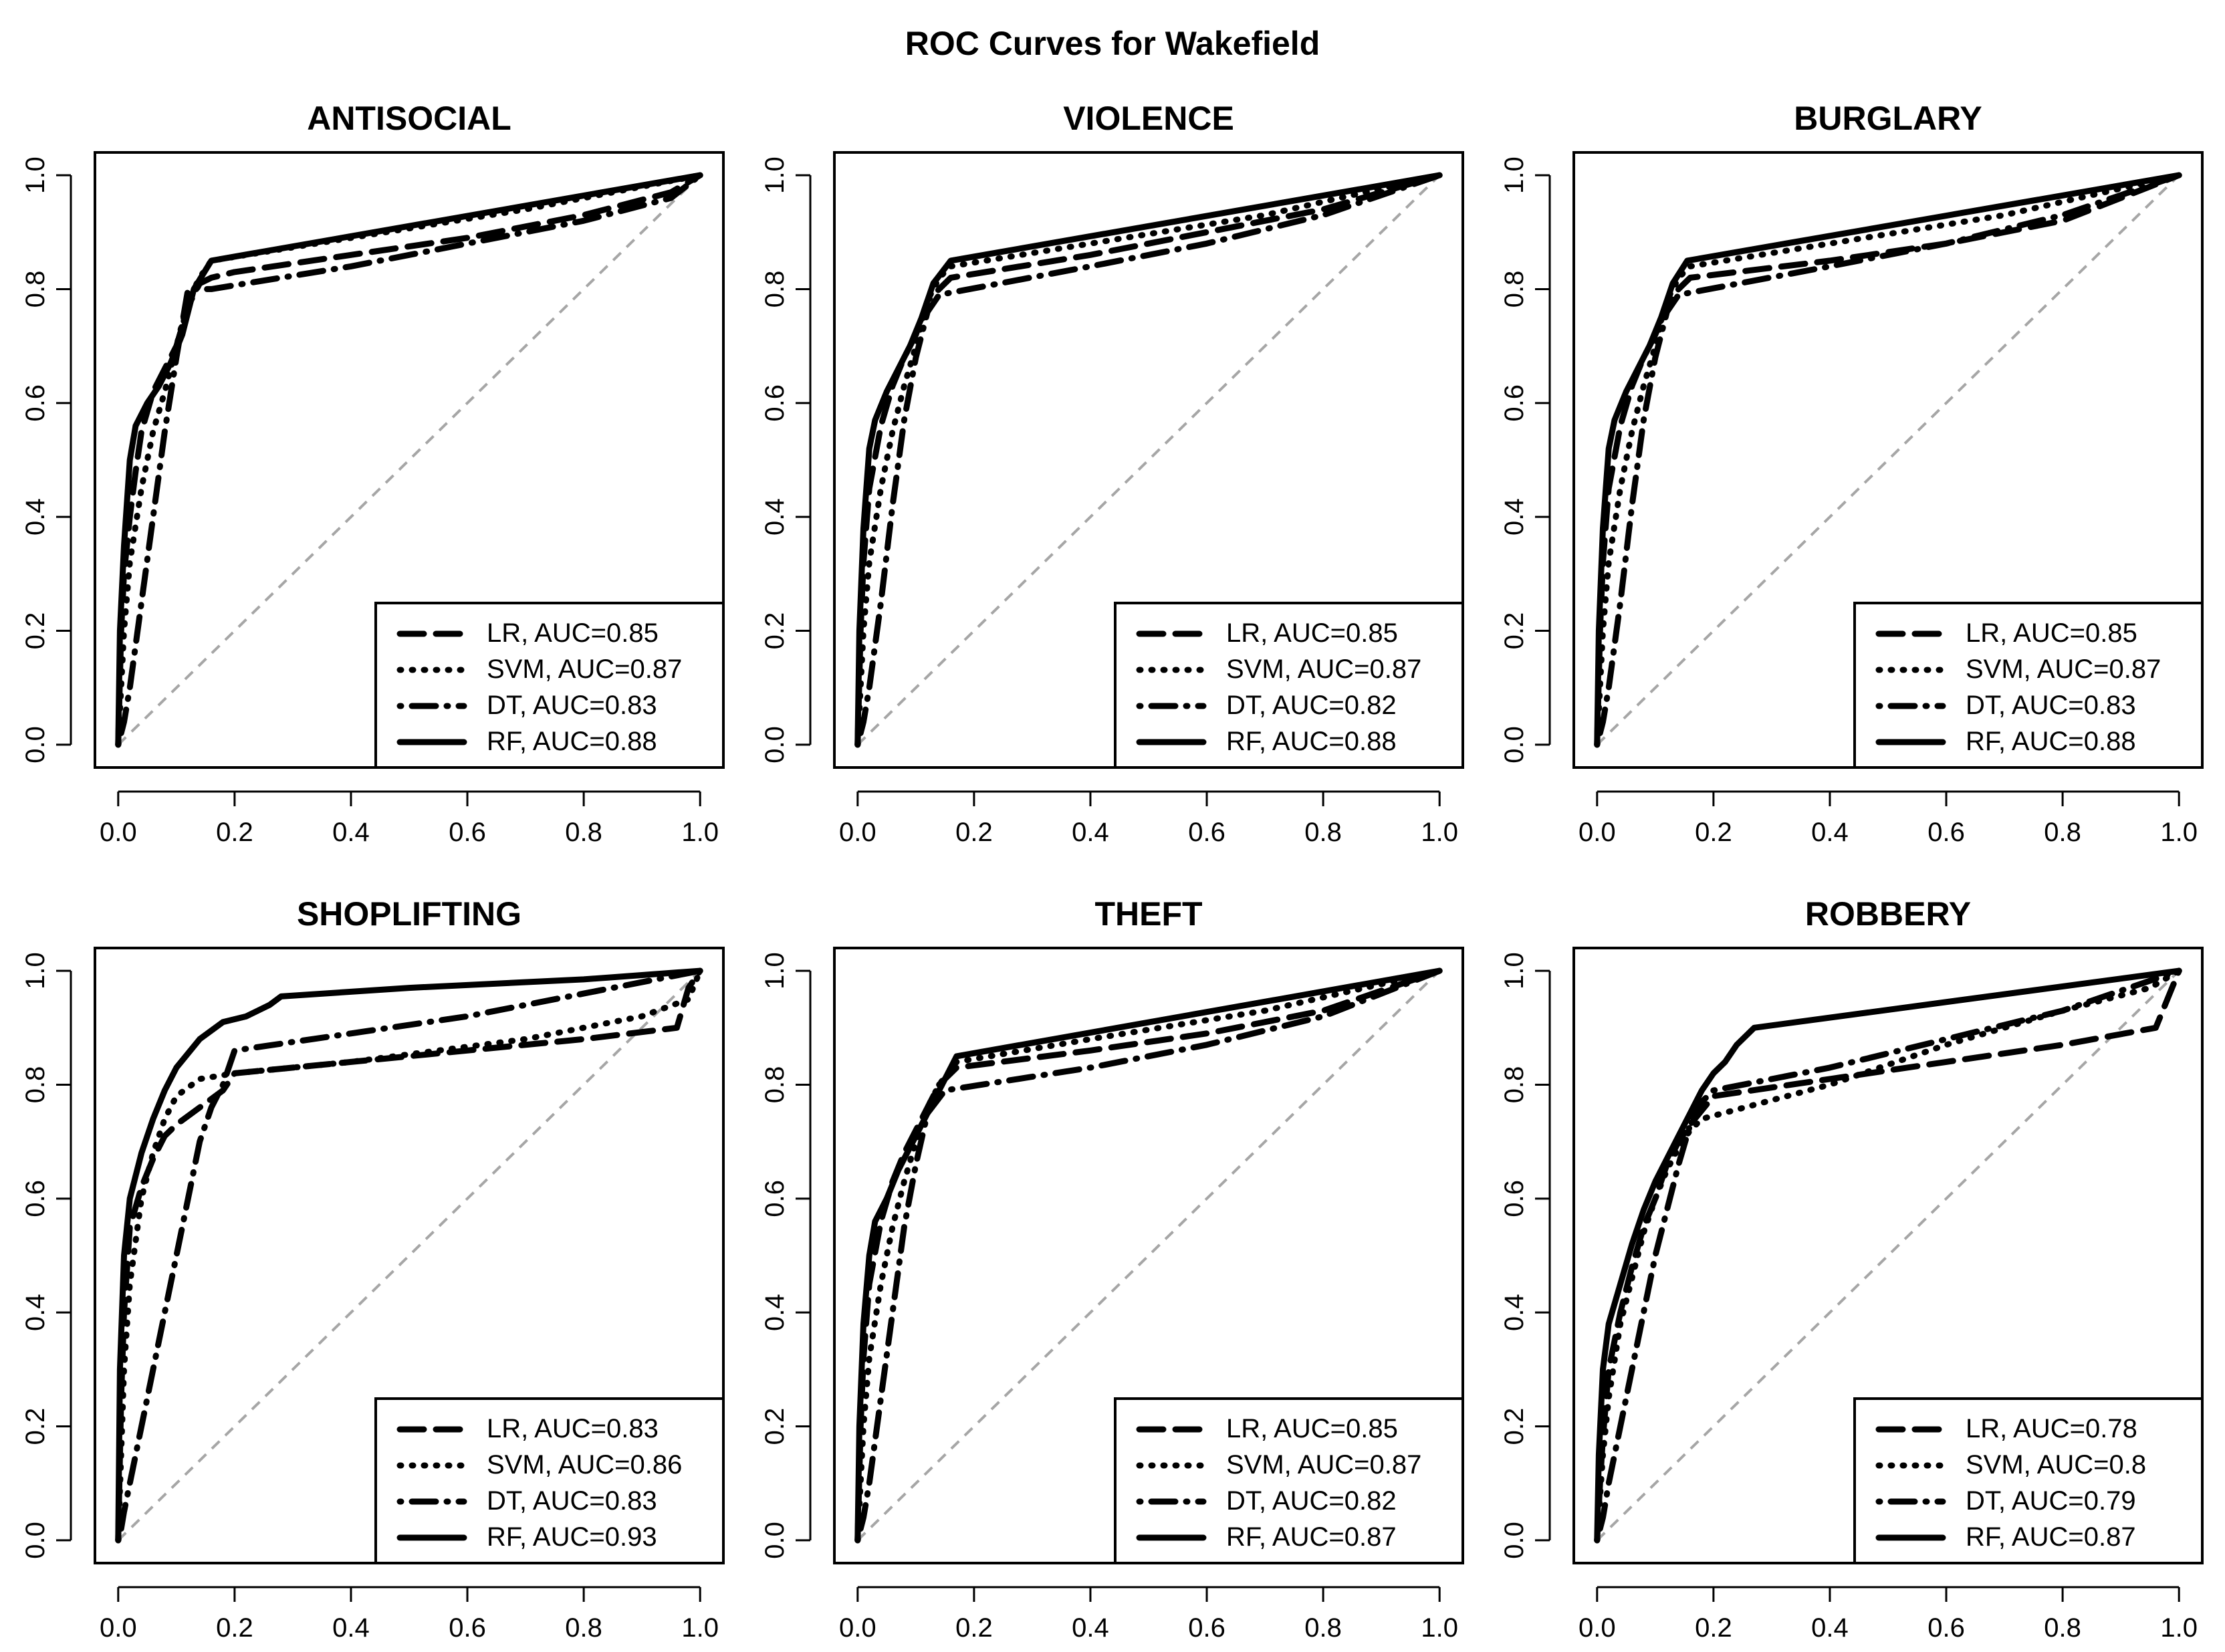 The image size is (2225, 1652). What do you see at coordinates (2051, 1501) in the screenshot?
I see `legend-label-dt: DT, AUC=0.79` at bounding box center [2051, 1501].